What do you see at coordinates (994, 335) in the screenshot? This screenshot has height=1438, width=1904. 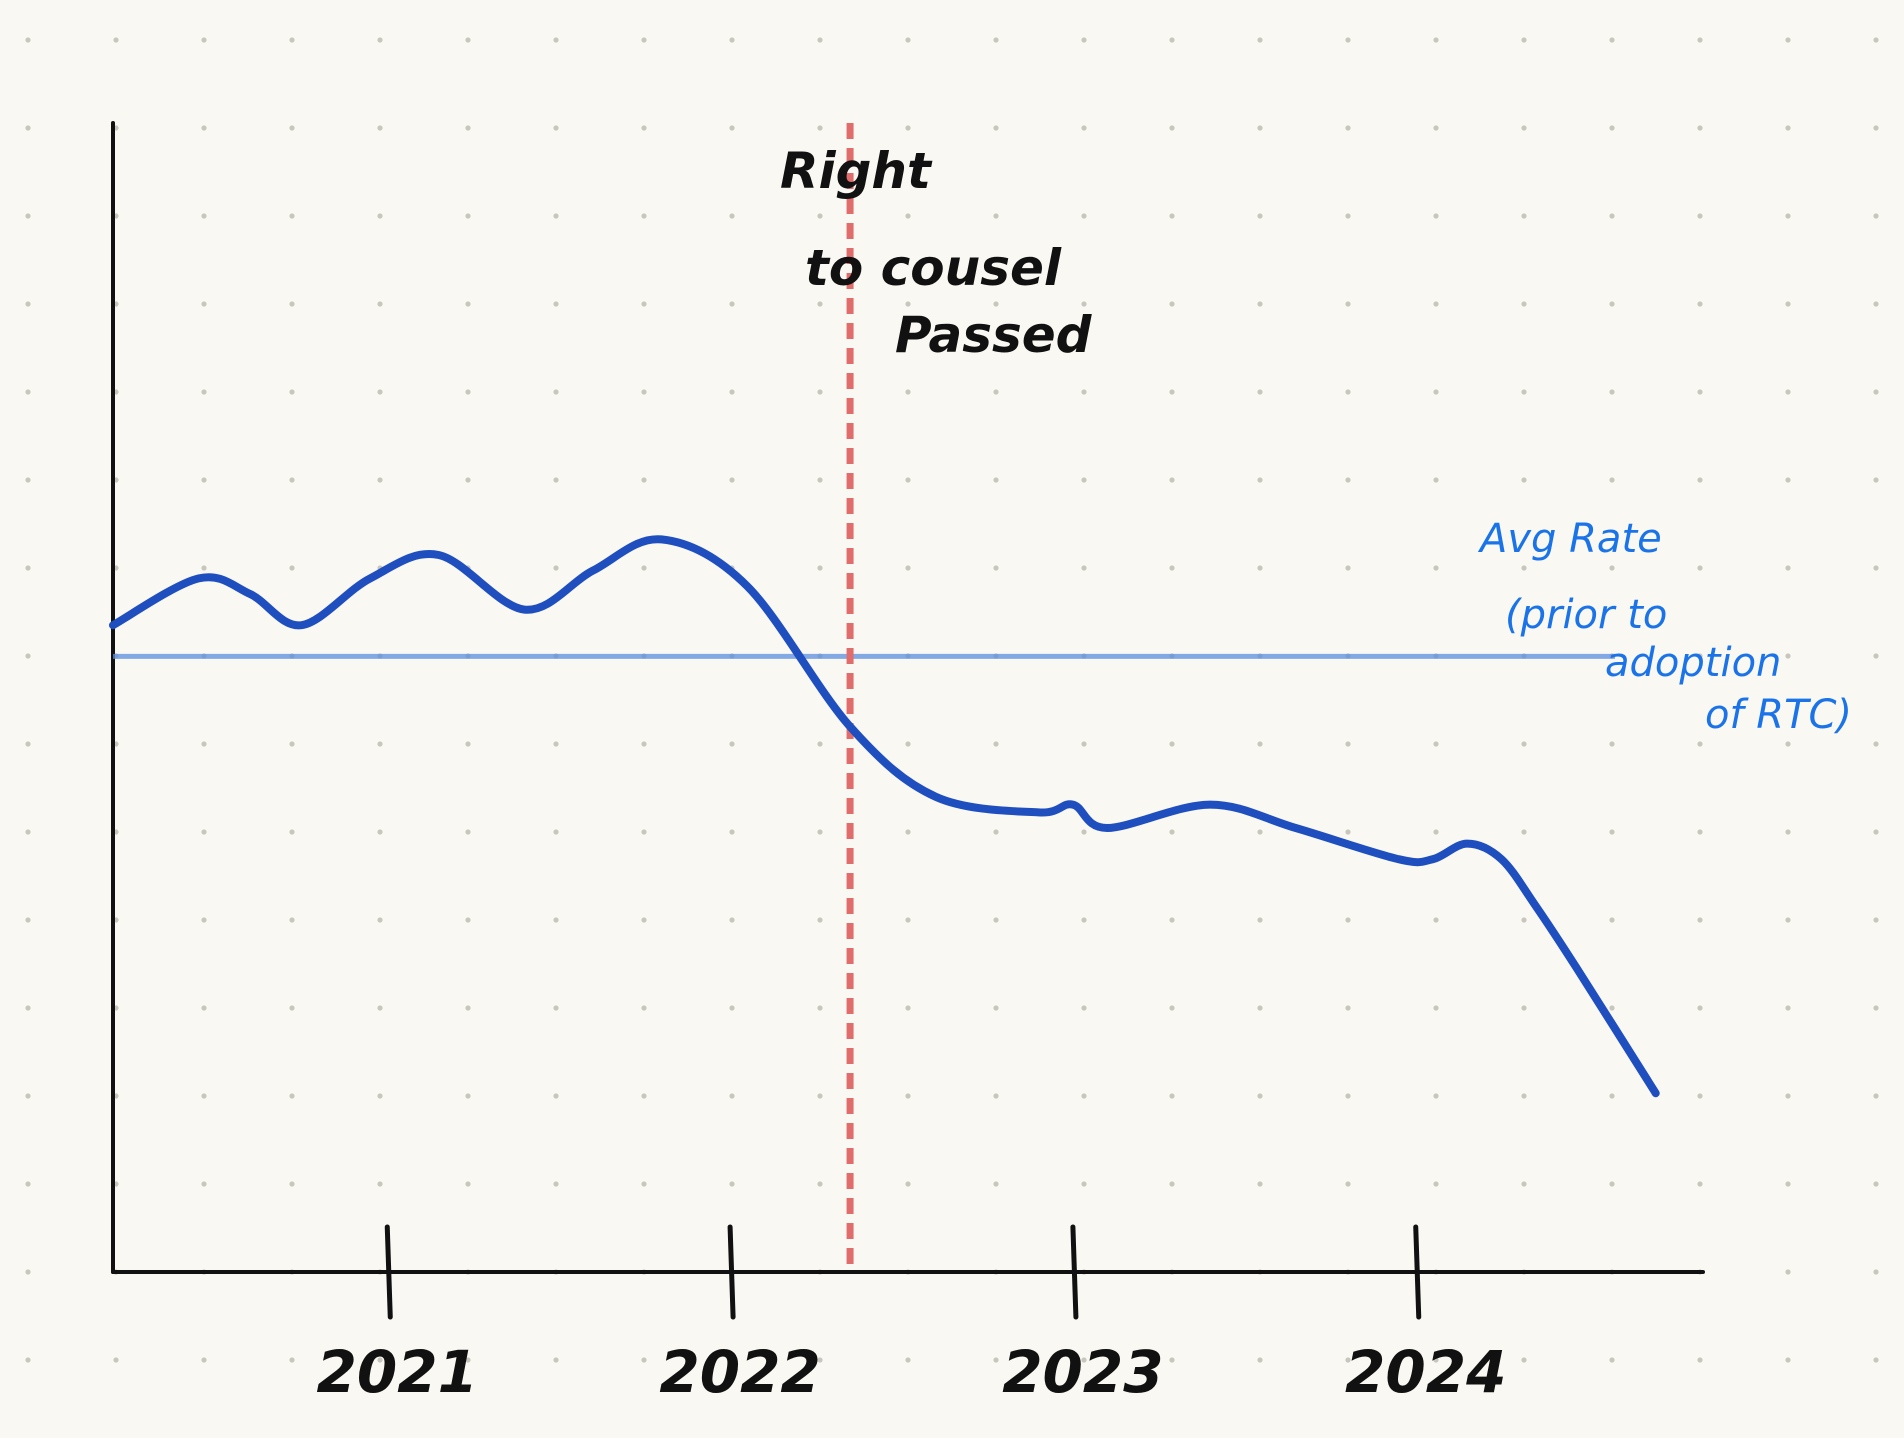 I see `event-label-line-3: Passed` at bounding box center [994, 335].